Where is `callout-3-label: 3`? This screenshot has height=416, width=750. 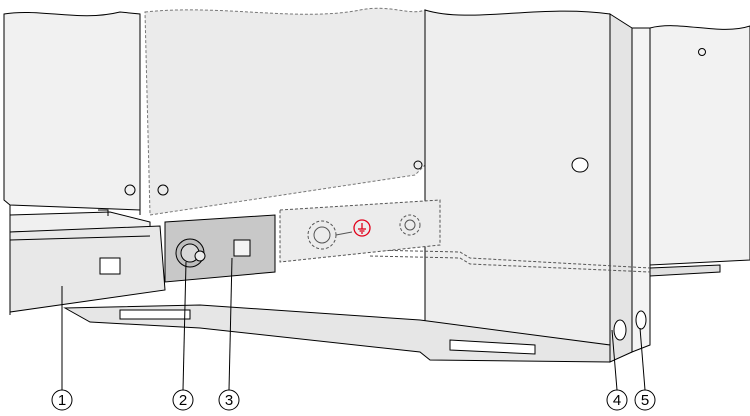 callout-3-label: 3 is located at coordinates (229, 400).